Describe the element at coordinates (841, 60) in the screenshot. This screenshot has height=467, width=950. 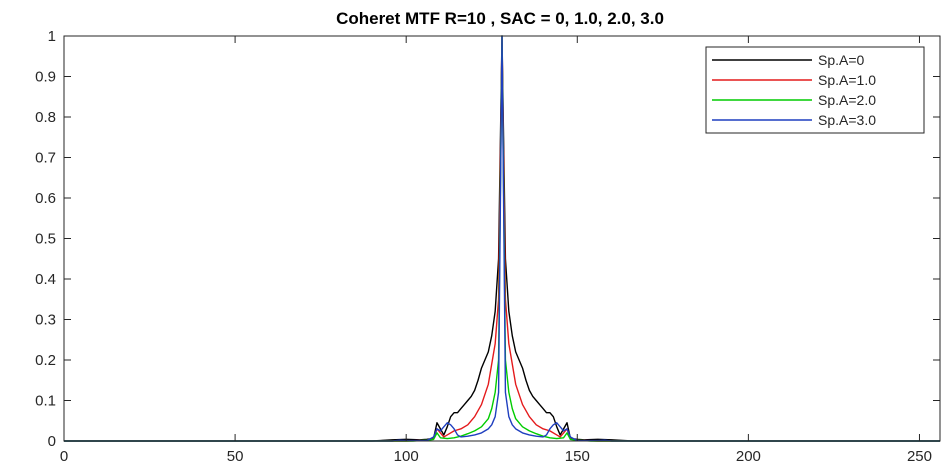
I see `legend-label: Sp.A=0` at that location.